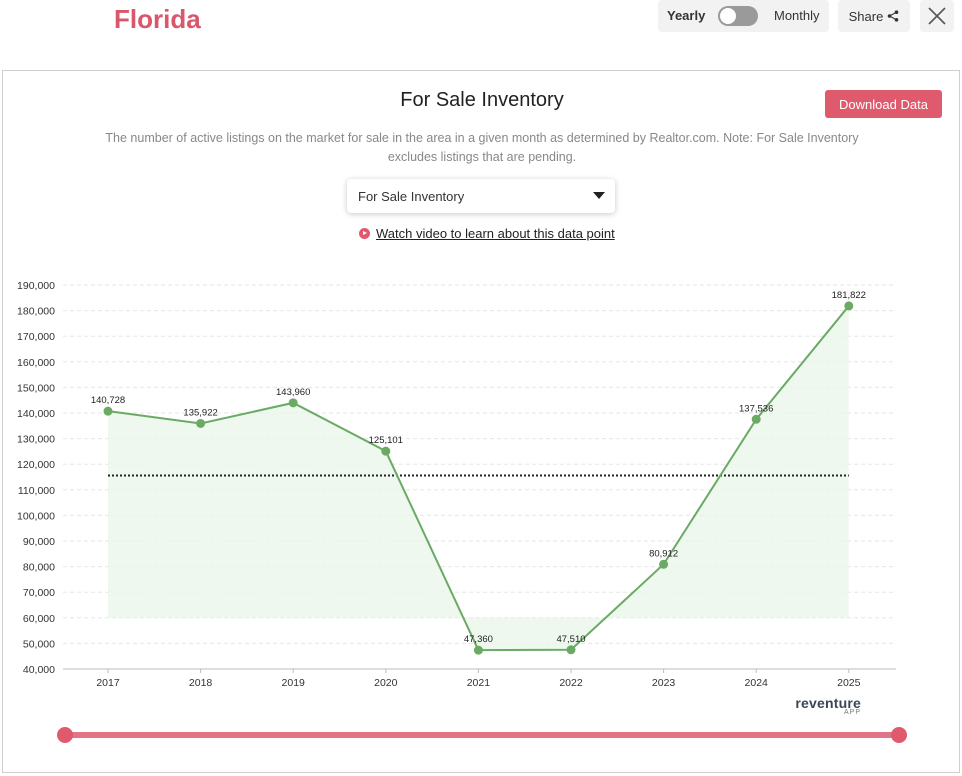  What do you see at coordinates (883, 104) in the screenshot?
I see `download-data-button: Download Data` at bounding box center [883, 104].